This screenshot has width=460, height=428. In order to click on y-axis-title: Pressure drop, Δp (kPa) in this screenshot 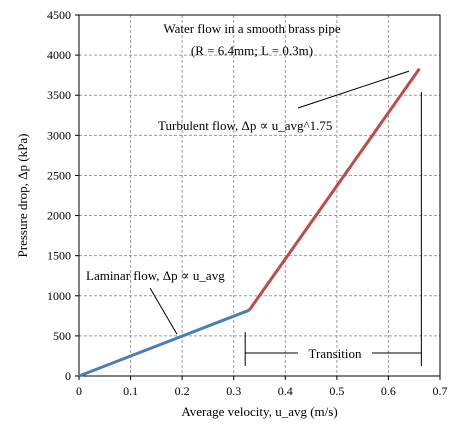, I will do `click(22, 196)`.